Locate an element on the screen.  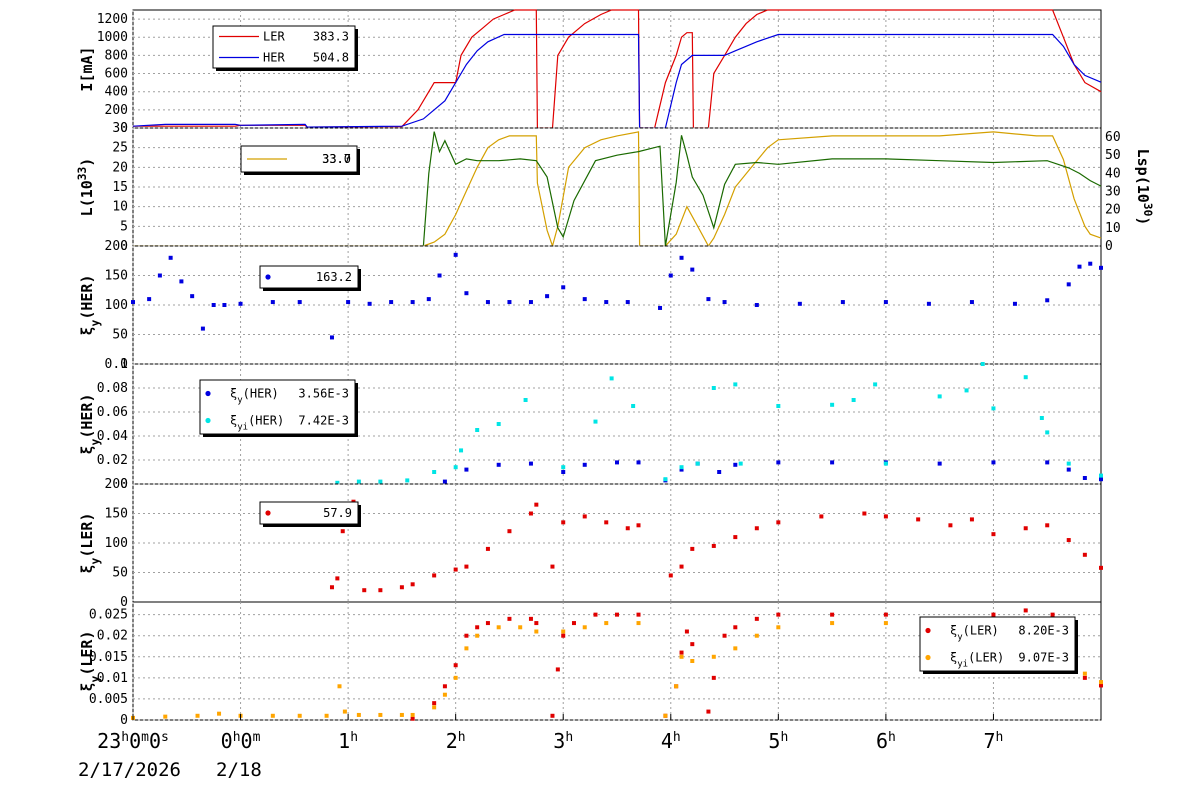
panel-2-ytick-label: 10 is located at coordinates (120, 207).